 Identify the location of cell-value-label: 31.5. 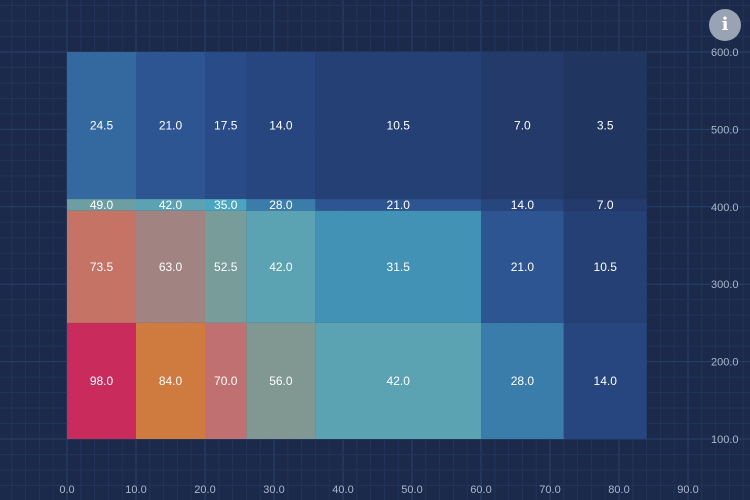
(399, 267).